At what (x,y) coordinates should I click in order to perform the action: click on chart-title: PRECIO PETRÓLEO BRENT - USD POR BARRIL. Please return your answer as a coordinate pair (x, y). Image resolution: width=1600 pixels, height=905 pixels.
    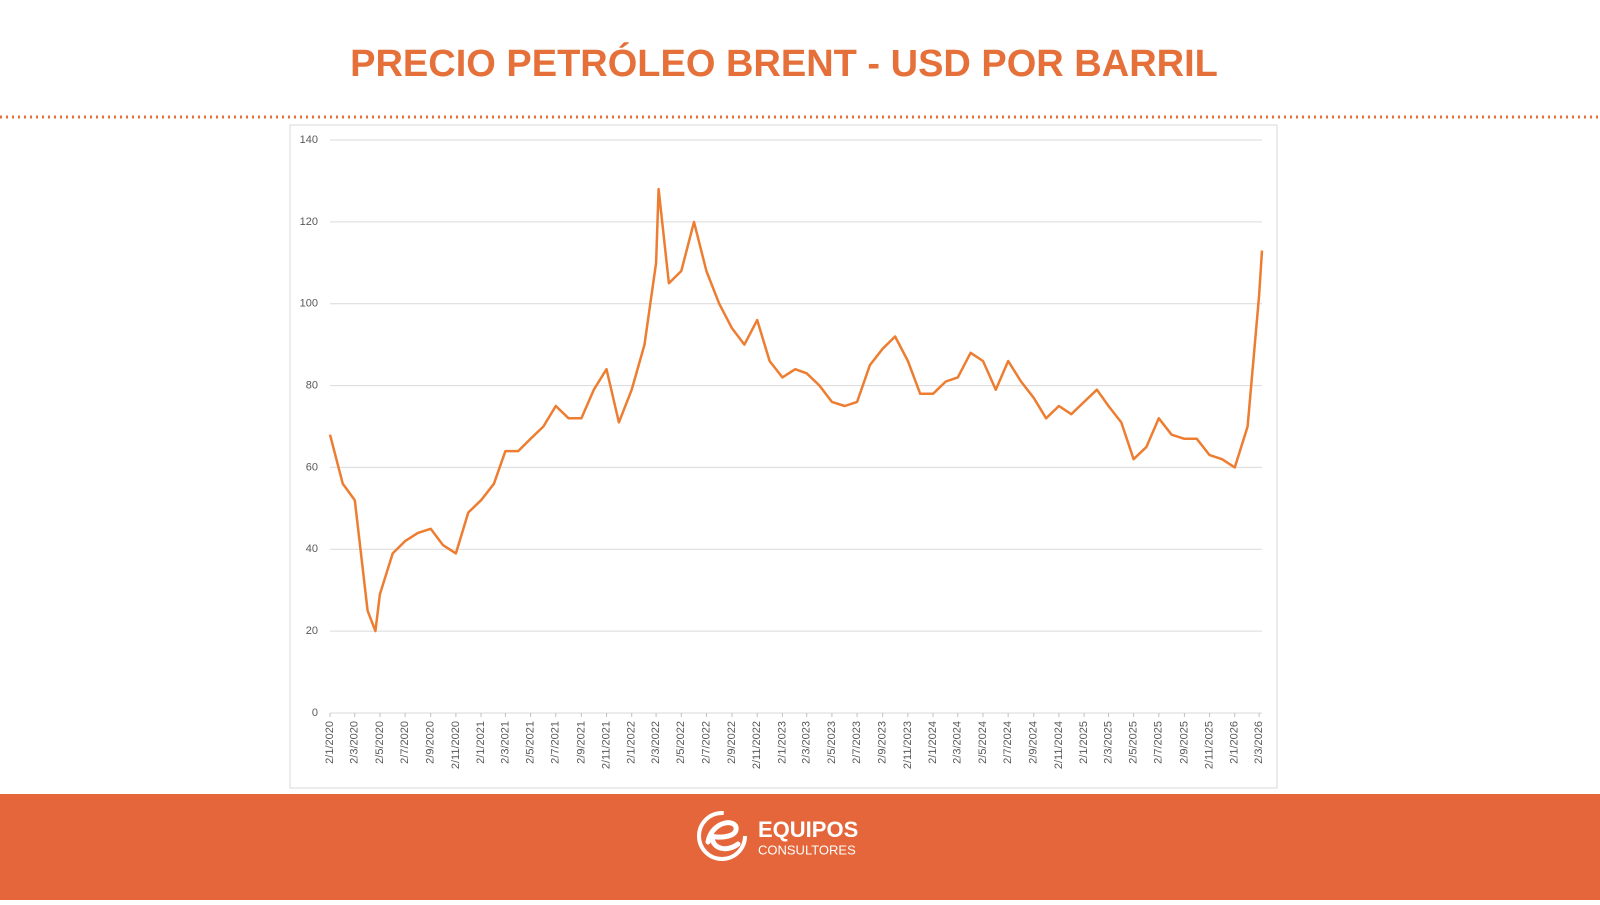
    Looking at the image, I should click on (784, 63).